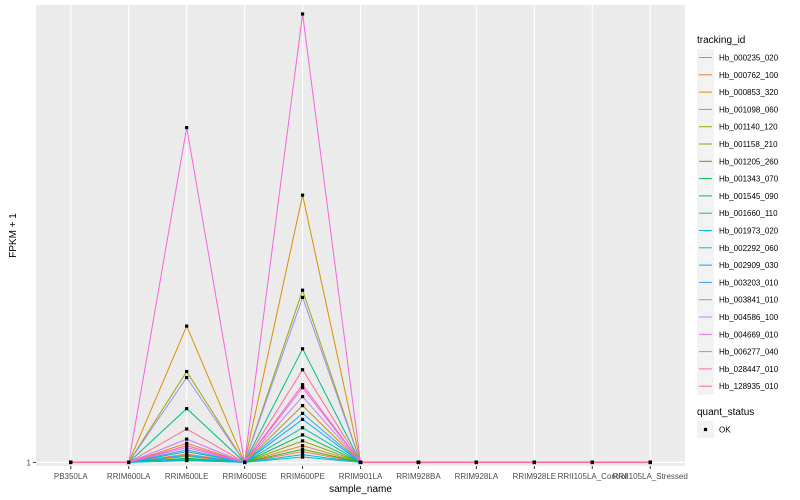  What do you see at coordinates (360, 489) in the screenshot?
I see `x-axis-title: sample_name` at bounding box center [360, 489].